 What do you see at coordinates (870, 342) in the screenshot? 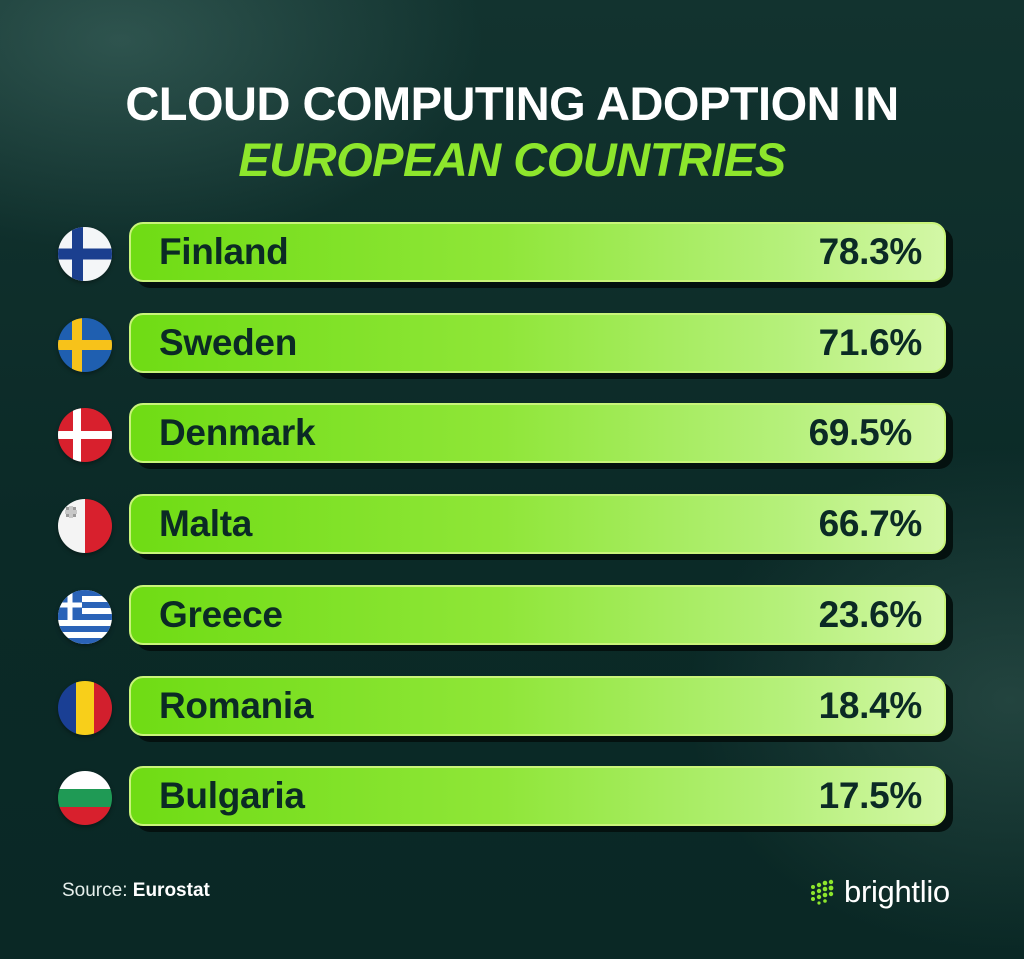
I see `bar-value-label: 71.6%` at bounding box center [870, 342].